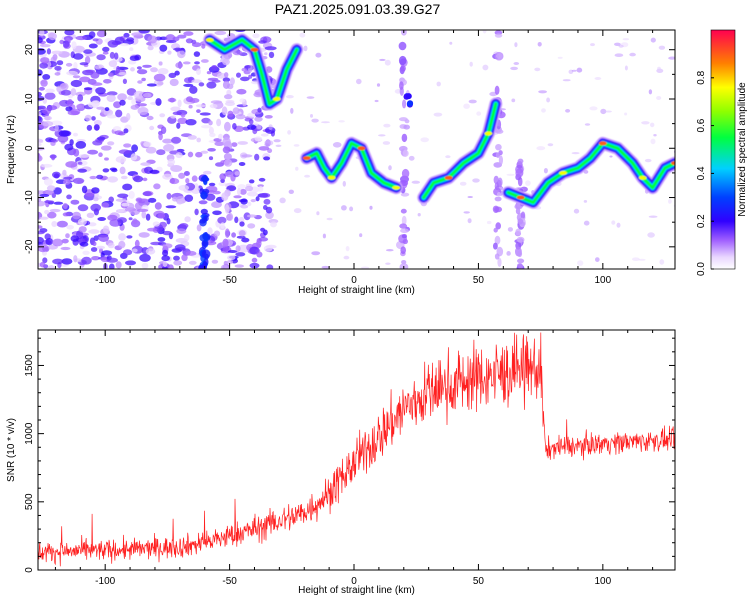 This screenshot has width=750, height=605. Describe the element at coordinates (479, 581) in the screenshot. I see `x-tick-label: 50` at that location.